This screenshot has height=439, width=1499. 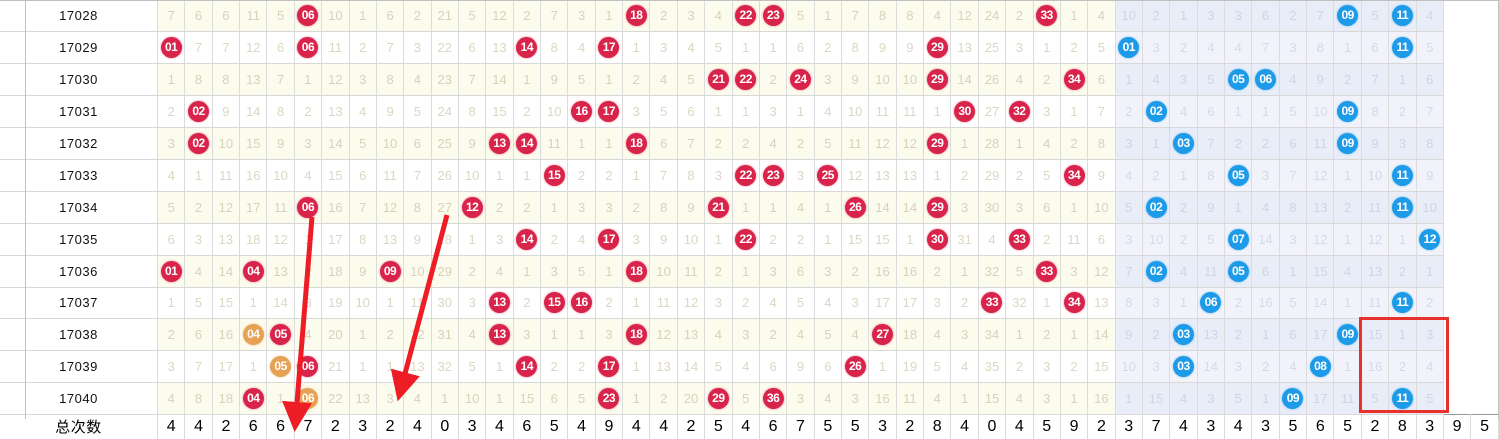 What do you see at coordinates (1156, 207) in the screenshot?
I see `blue-zone-cell: 02` at bounding box center [1156, 207].